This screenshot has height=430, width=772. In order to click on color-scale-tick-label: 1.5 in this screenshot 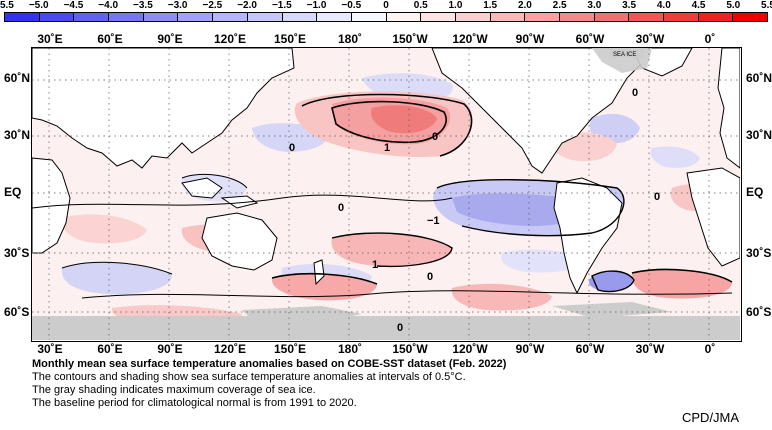, I will do `click(490, 5)`.